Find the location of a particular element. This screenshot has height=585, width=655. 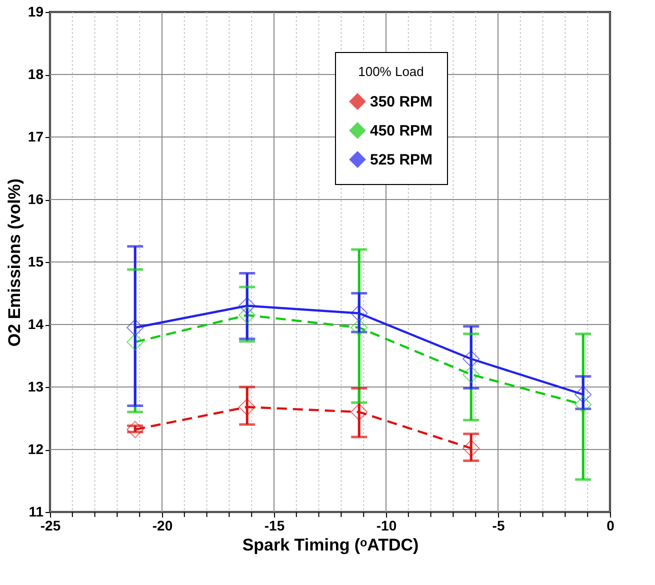

legend-label: 350 RPM is located at coordinates (401, 102).